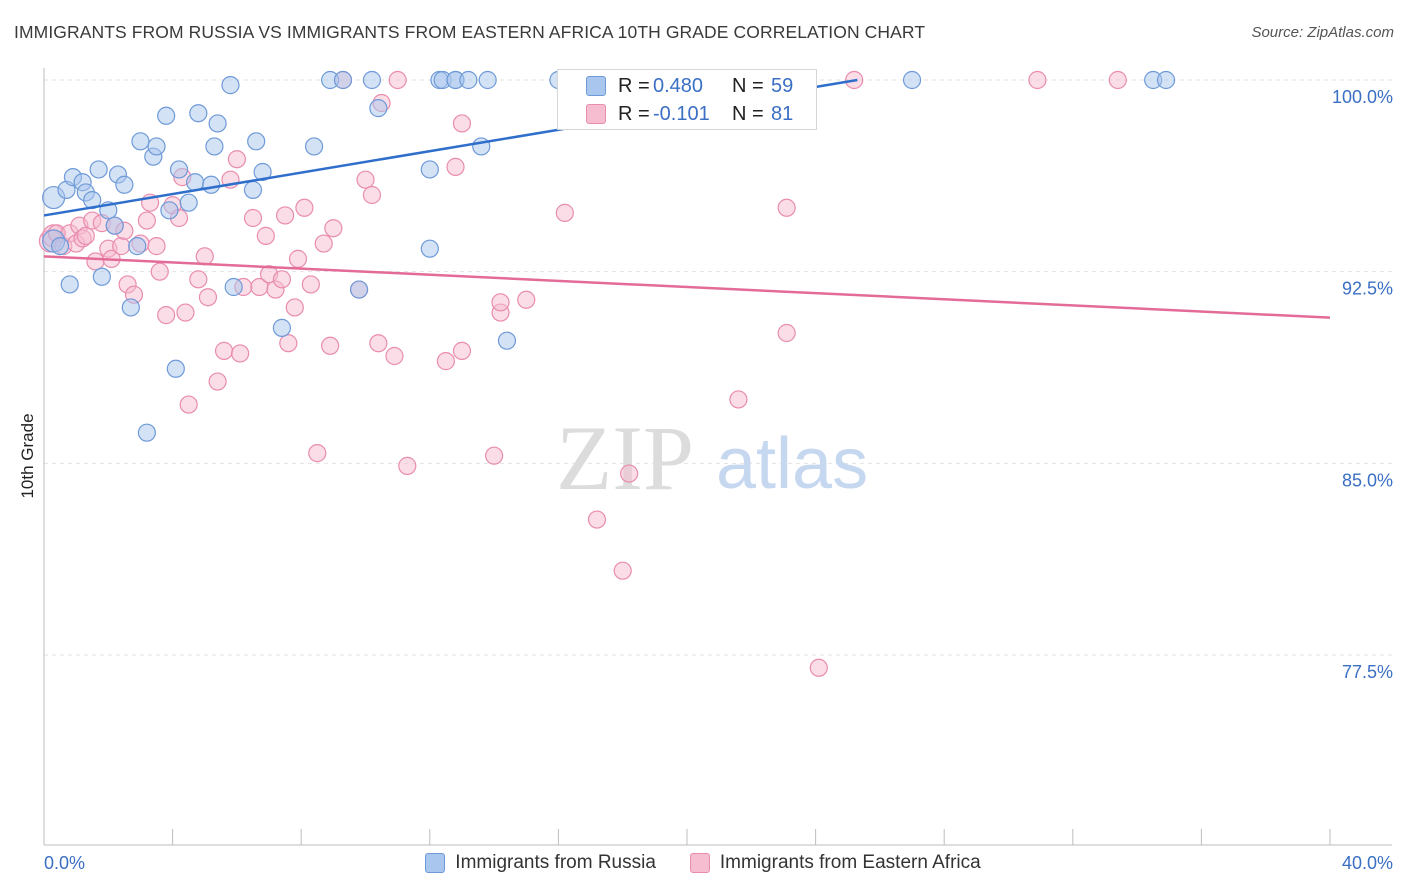 The image size is (1406, 892). What do you see at coordinates (27, 455) in the screenshot?
I see `y-axis-title: 10th Grade` at bounding box center [27, 455].